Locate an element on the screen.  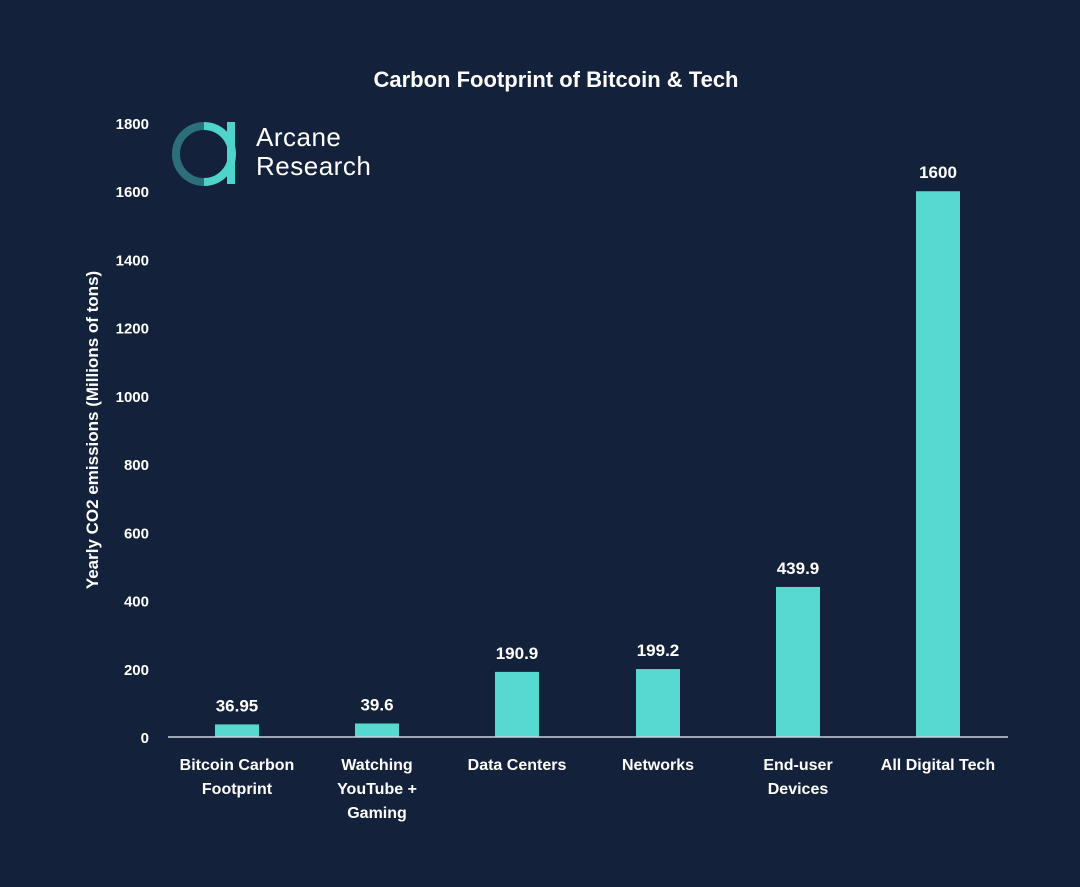
arcane-research-logo: Arcane Research is located at coordinates (271, 154).